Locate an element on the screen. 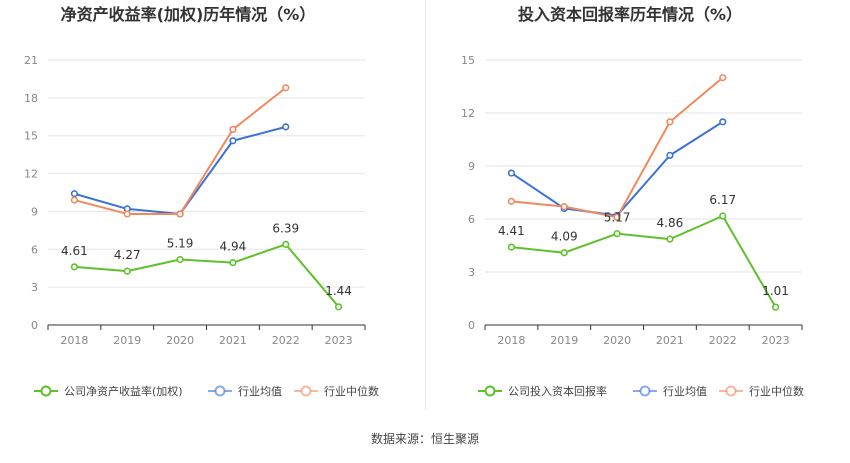 The width and height of the screenshot is (850, 463). data-label: 4.86 is located at coordinates (670, 223).